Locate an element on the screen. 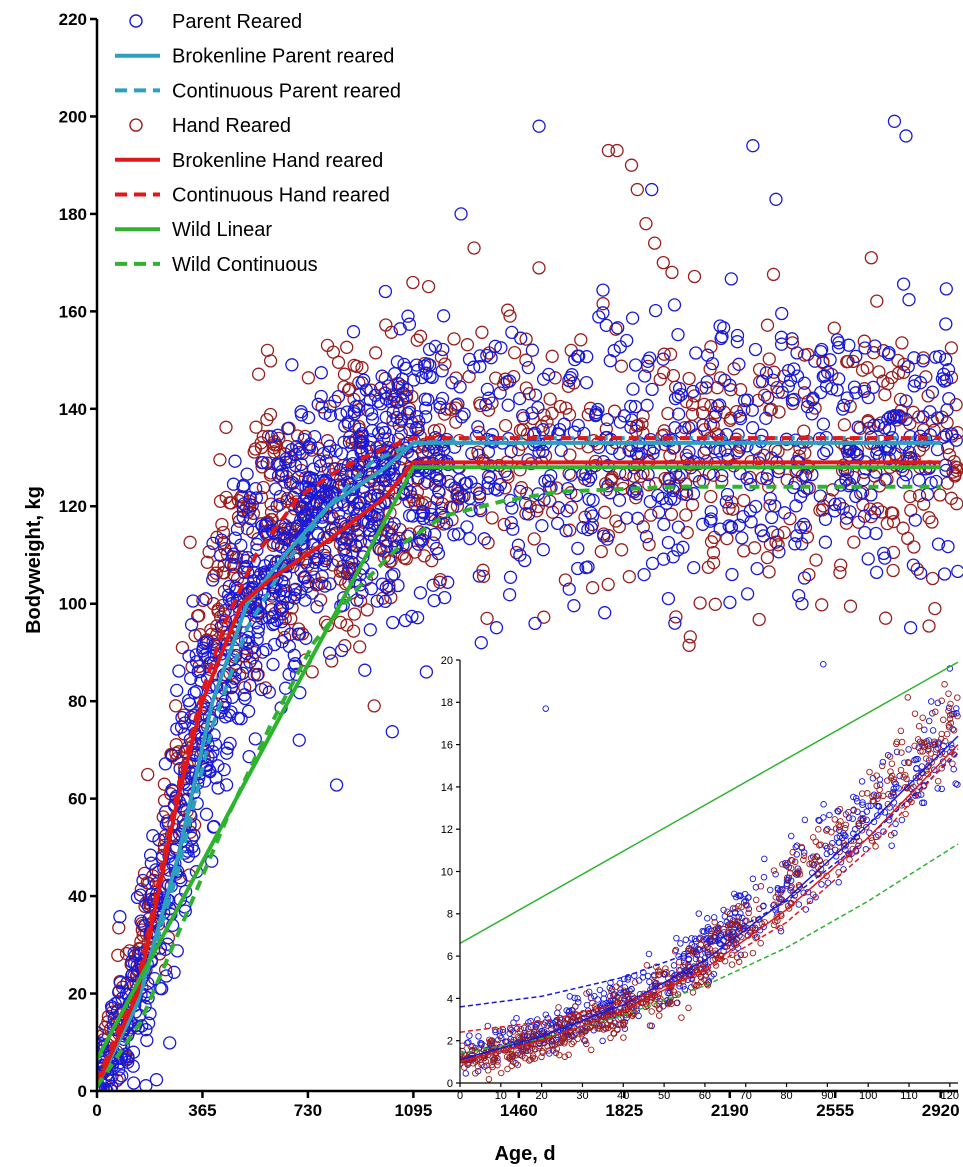  inset-x-tick-label: 20 is located at coordinates (542, 1096).